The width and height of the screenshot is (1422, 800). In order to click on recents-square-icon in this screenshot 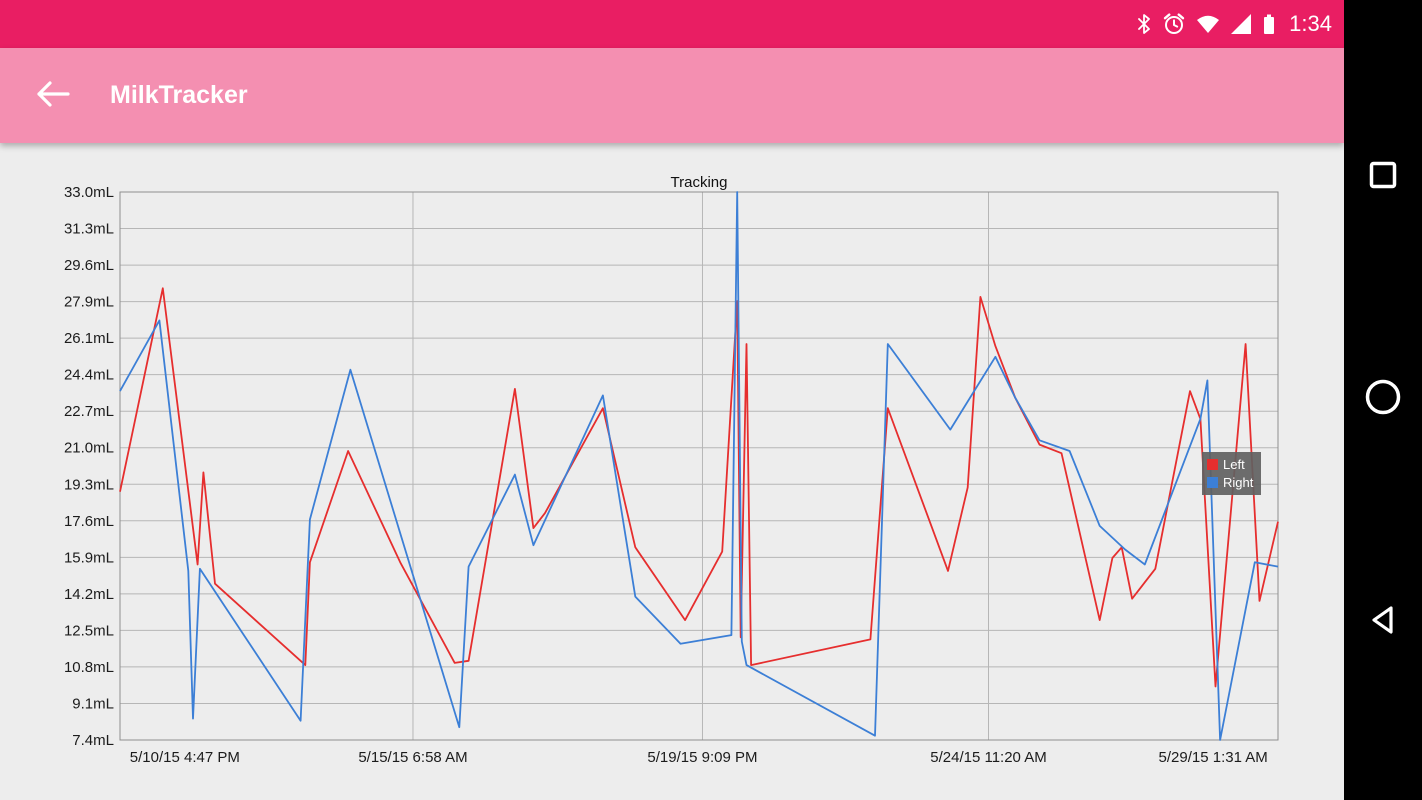, I will do `click(1383, 177)`.